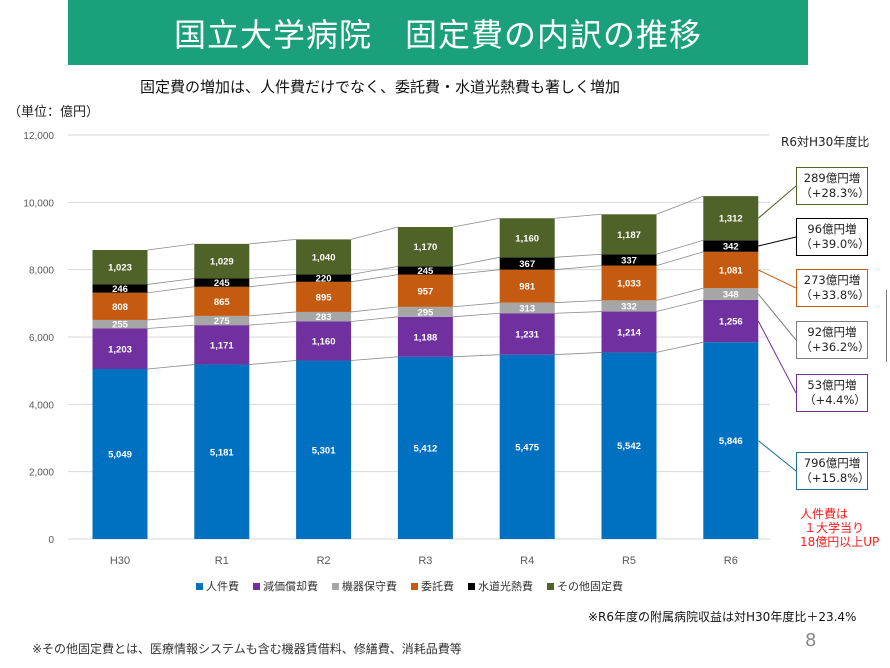 The height and width of the screenshot is (668, 890). I want to click on legend-item: その他固定費, so click(585, 586).